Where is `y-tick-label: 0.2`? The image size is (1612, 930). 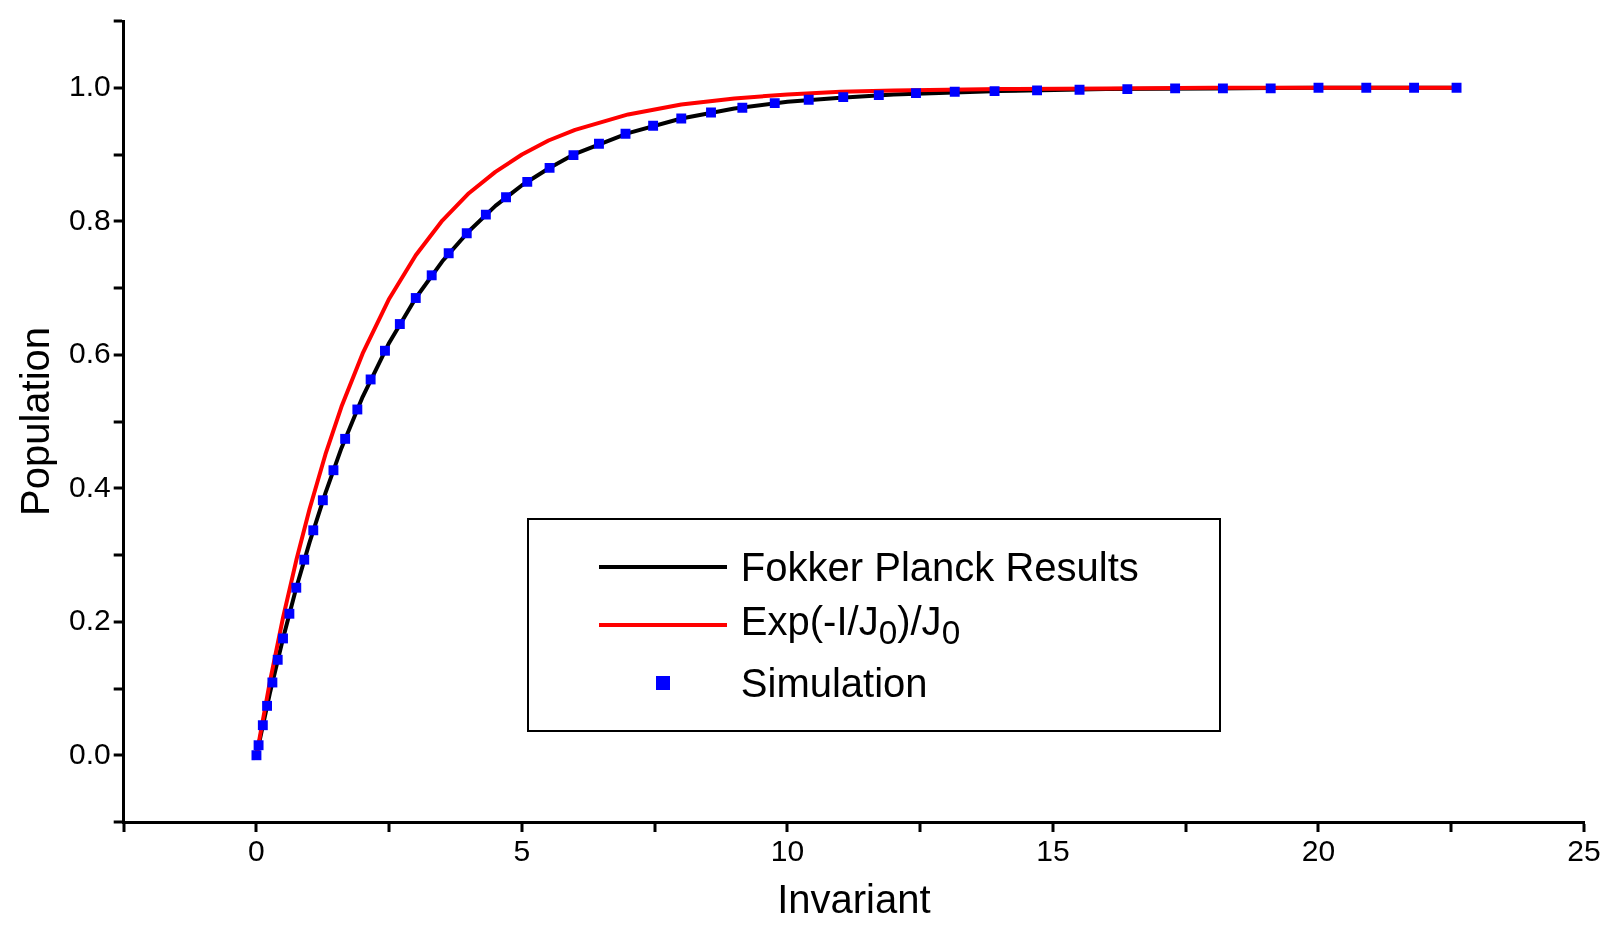
y-tick-label: 0.2 is located at coordinates (89, 620).